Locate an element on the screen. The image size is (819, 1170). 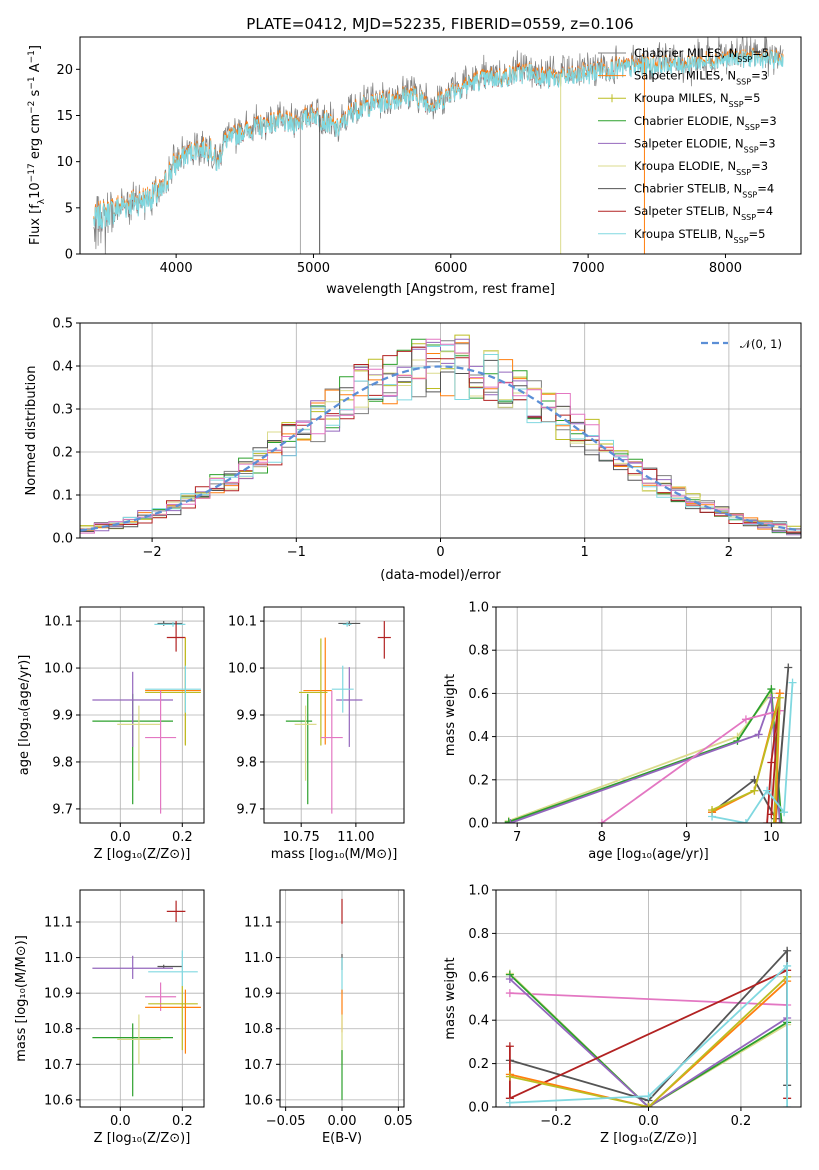
legend-entry: Kroupa MILES, NSSP=5 is located at coordinates (697, 100).